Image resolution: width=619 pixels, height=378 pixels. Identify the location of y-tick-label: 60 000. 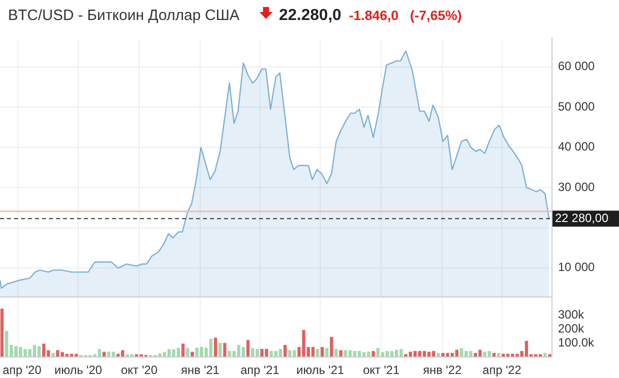
(577, 66).